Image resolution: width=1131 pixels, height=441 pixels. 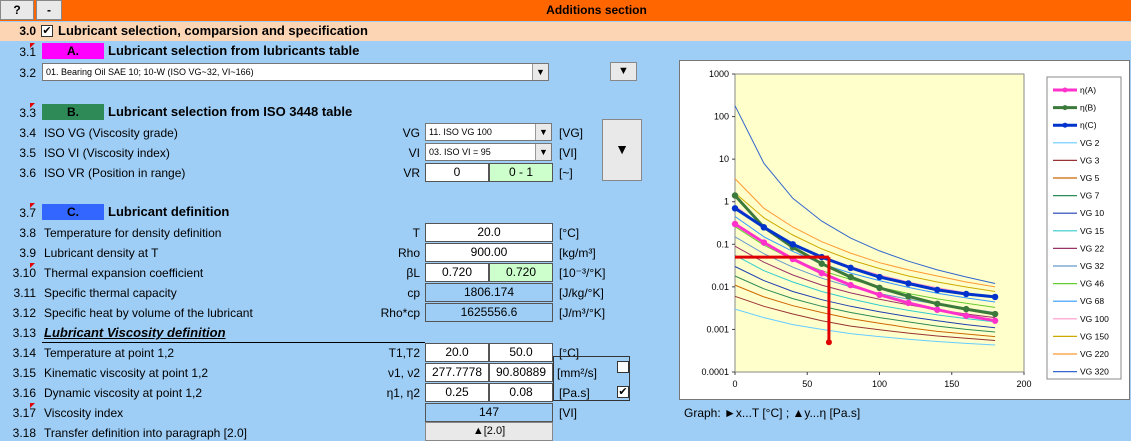 I want to click on specific-heat-value: 1625556.6, so click(x=489, y=312).